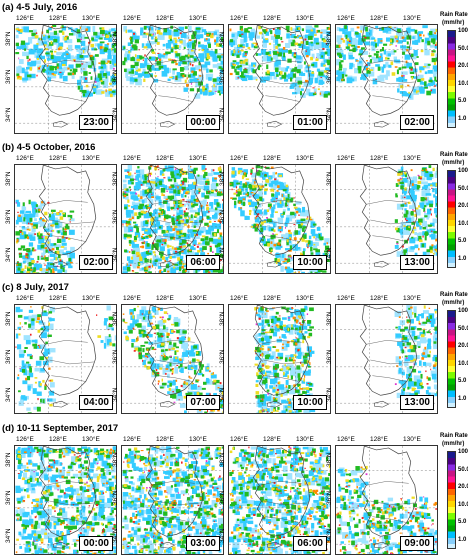 The image size is (468, 555). What do you see at coordinates (462, 259) in the screenshot?
I see `colorbar-tick: 1.0` at bounding box center [462, 259].